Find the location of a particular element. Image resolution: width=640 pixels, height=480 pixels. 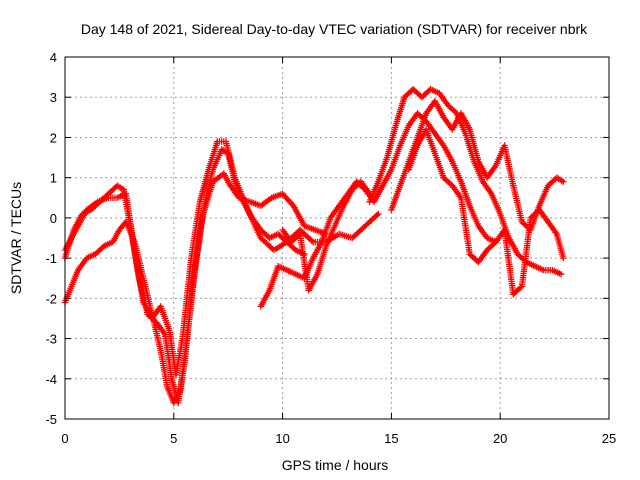

y-tick-label: 1 is located at coordinates (53, 178).